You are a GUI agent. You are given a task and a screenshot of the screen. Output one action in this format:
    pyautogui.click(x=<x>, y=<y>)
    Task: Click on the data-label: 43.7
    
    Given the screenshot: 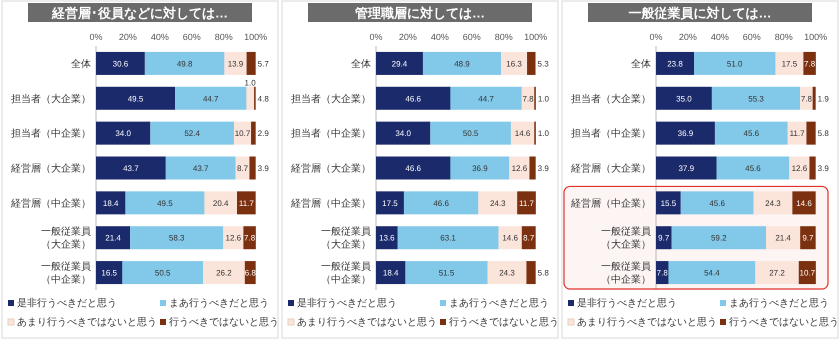 What is the action you would take?
    pyautogui.click(x=201, y=168)
    